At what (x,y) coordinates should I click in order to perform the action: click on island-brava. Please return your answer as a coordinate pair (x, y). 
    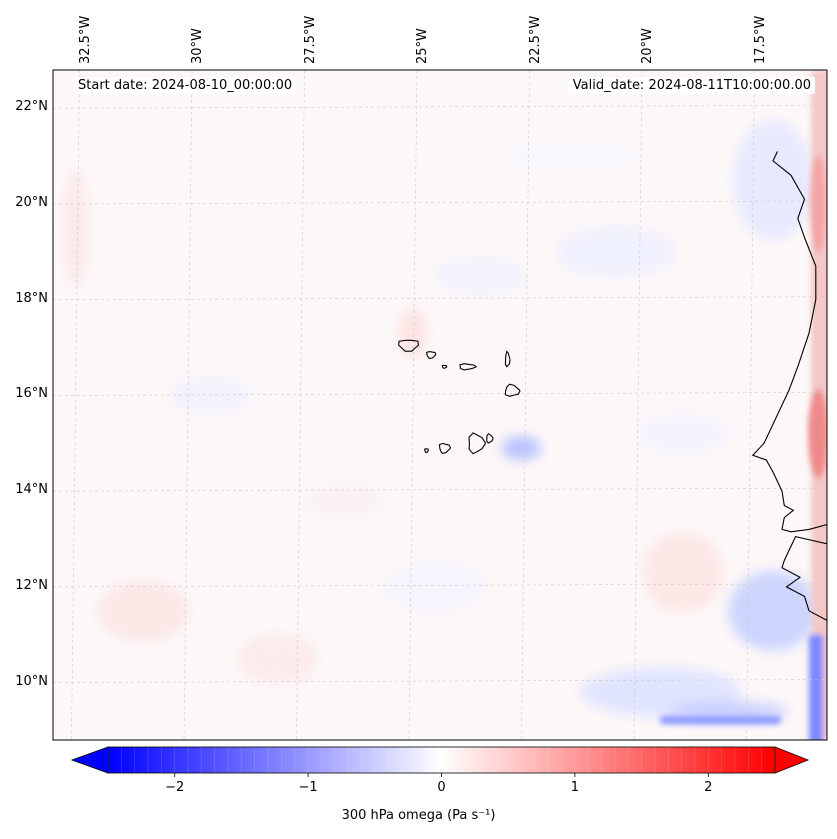
    Looking at the image, I should click on (426, 451).